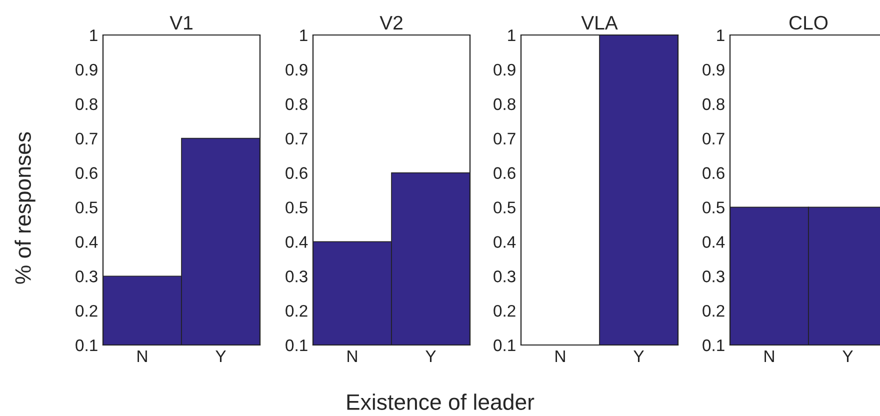 The width and height of the screenshot is (880, 416). Describe the element at coordinates (809, 23) in the screenshot. I see `chart-title: CLO` at that location.